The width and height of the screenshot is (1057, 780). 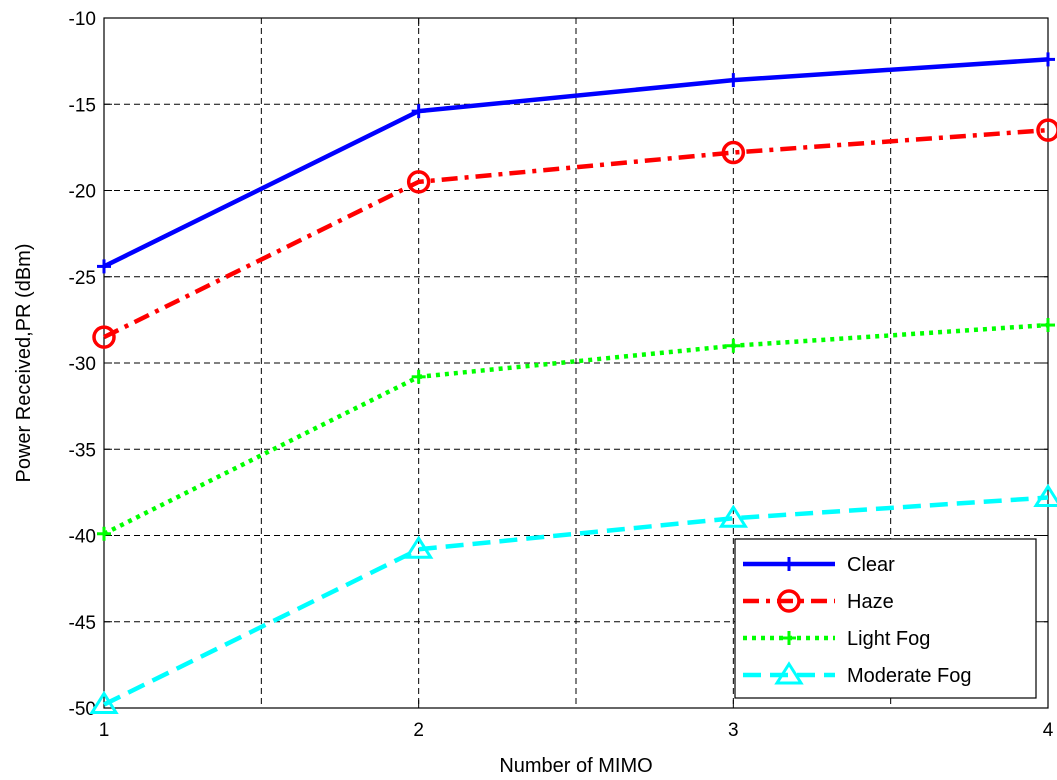 What do you see at coordinates (82, 192) in the screenshot?
I see `y-tick-label-6: -20` at bounding box center [82, 192].